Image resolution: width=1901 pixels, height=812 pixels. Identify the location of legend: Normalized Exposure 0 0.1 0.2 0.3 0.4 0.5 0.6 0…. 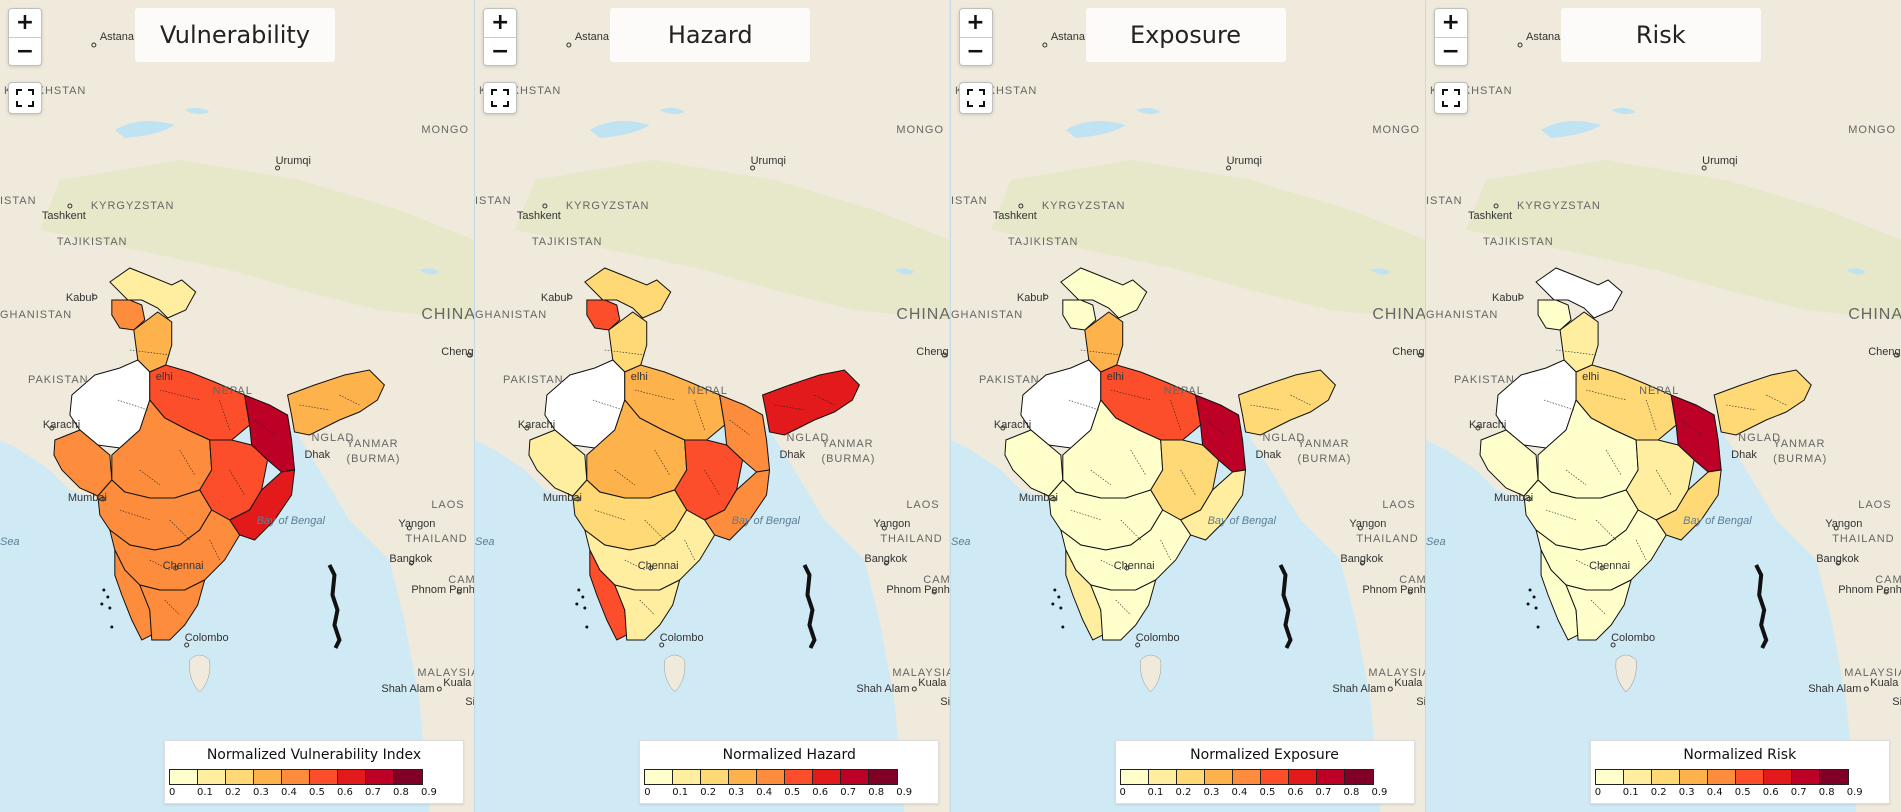
(1264, 772).